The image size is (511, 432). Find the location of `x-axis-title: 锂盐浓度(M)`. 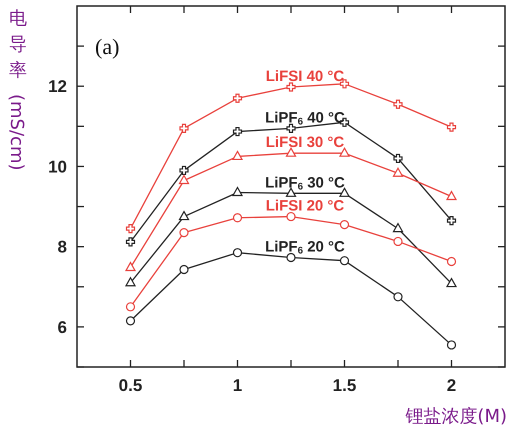

x-axis-title: 锂盐浓度(M) is located at coordinates (455, 416).